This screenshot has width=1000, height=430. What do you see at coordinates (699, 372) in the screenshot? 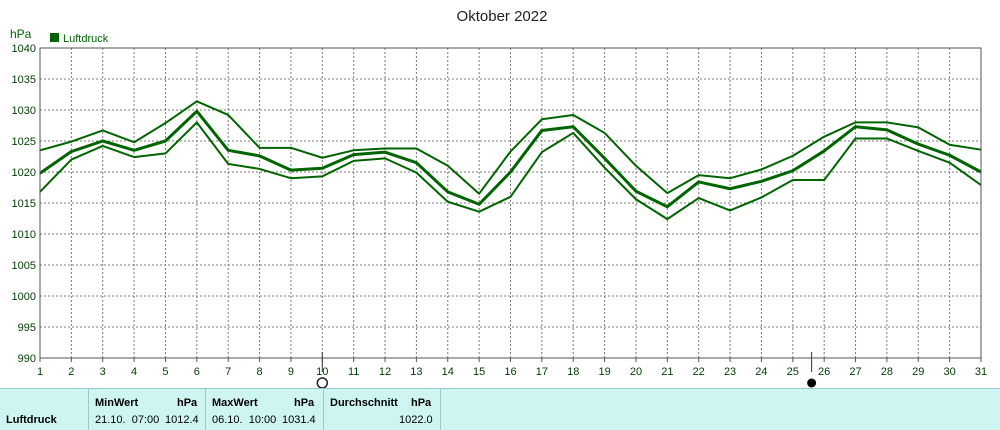
I see `x-tick-label: 22` at bounding box center [699, 372].